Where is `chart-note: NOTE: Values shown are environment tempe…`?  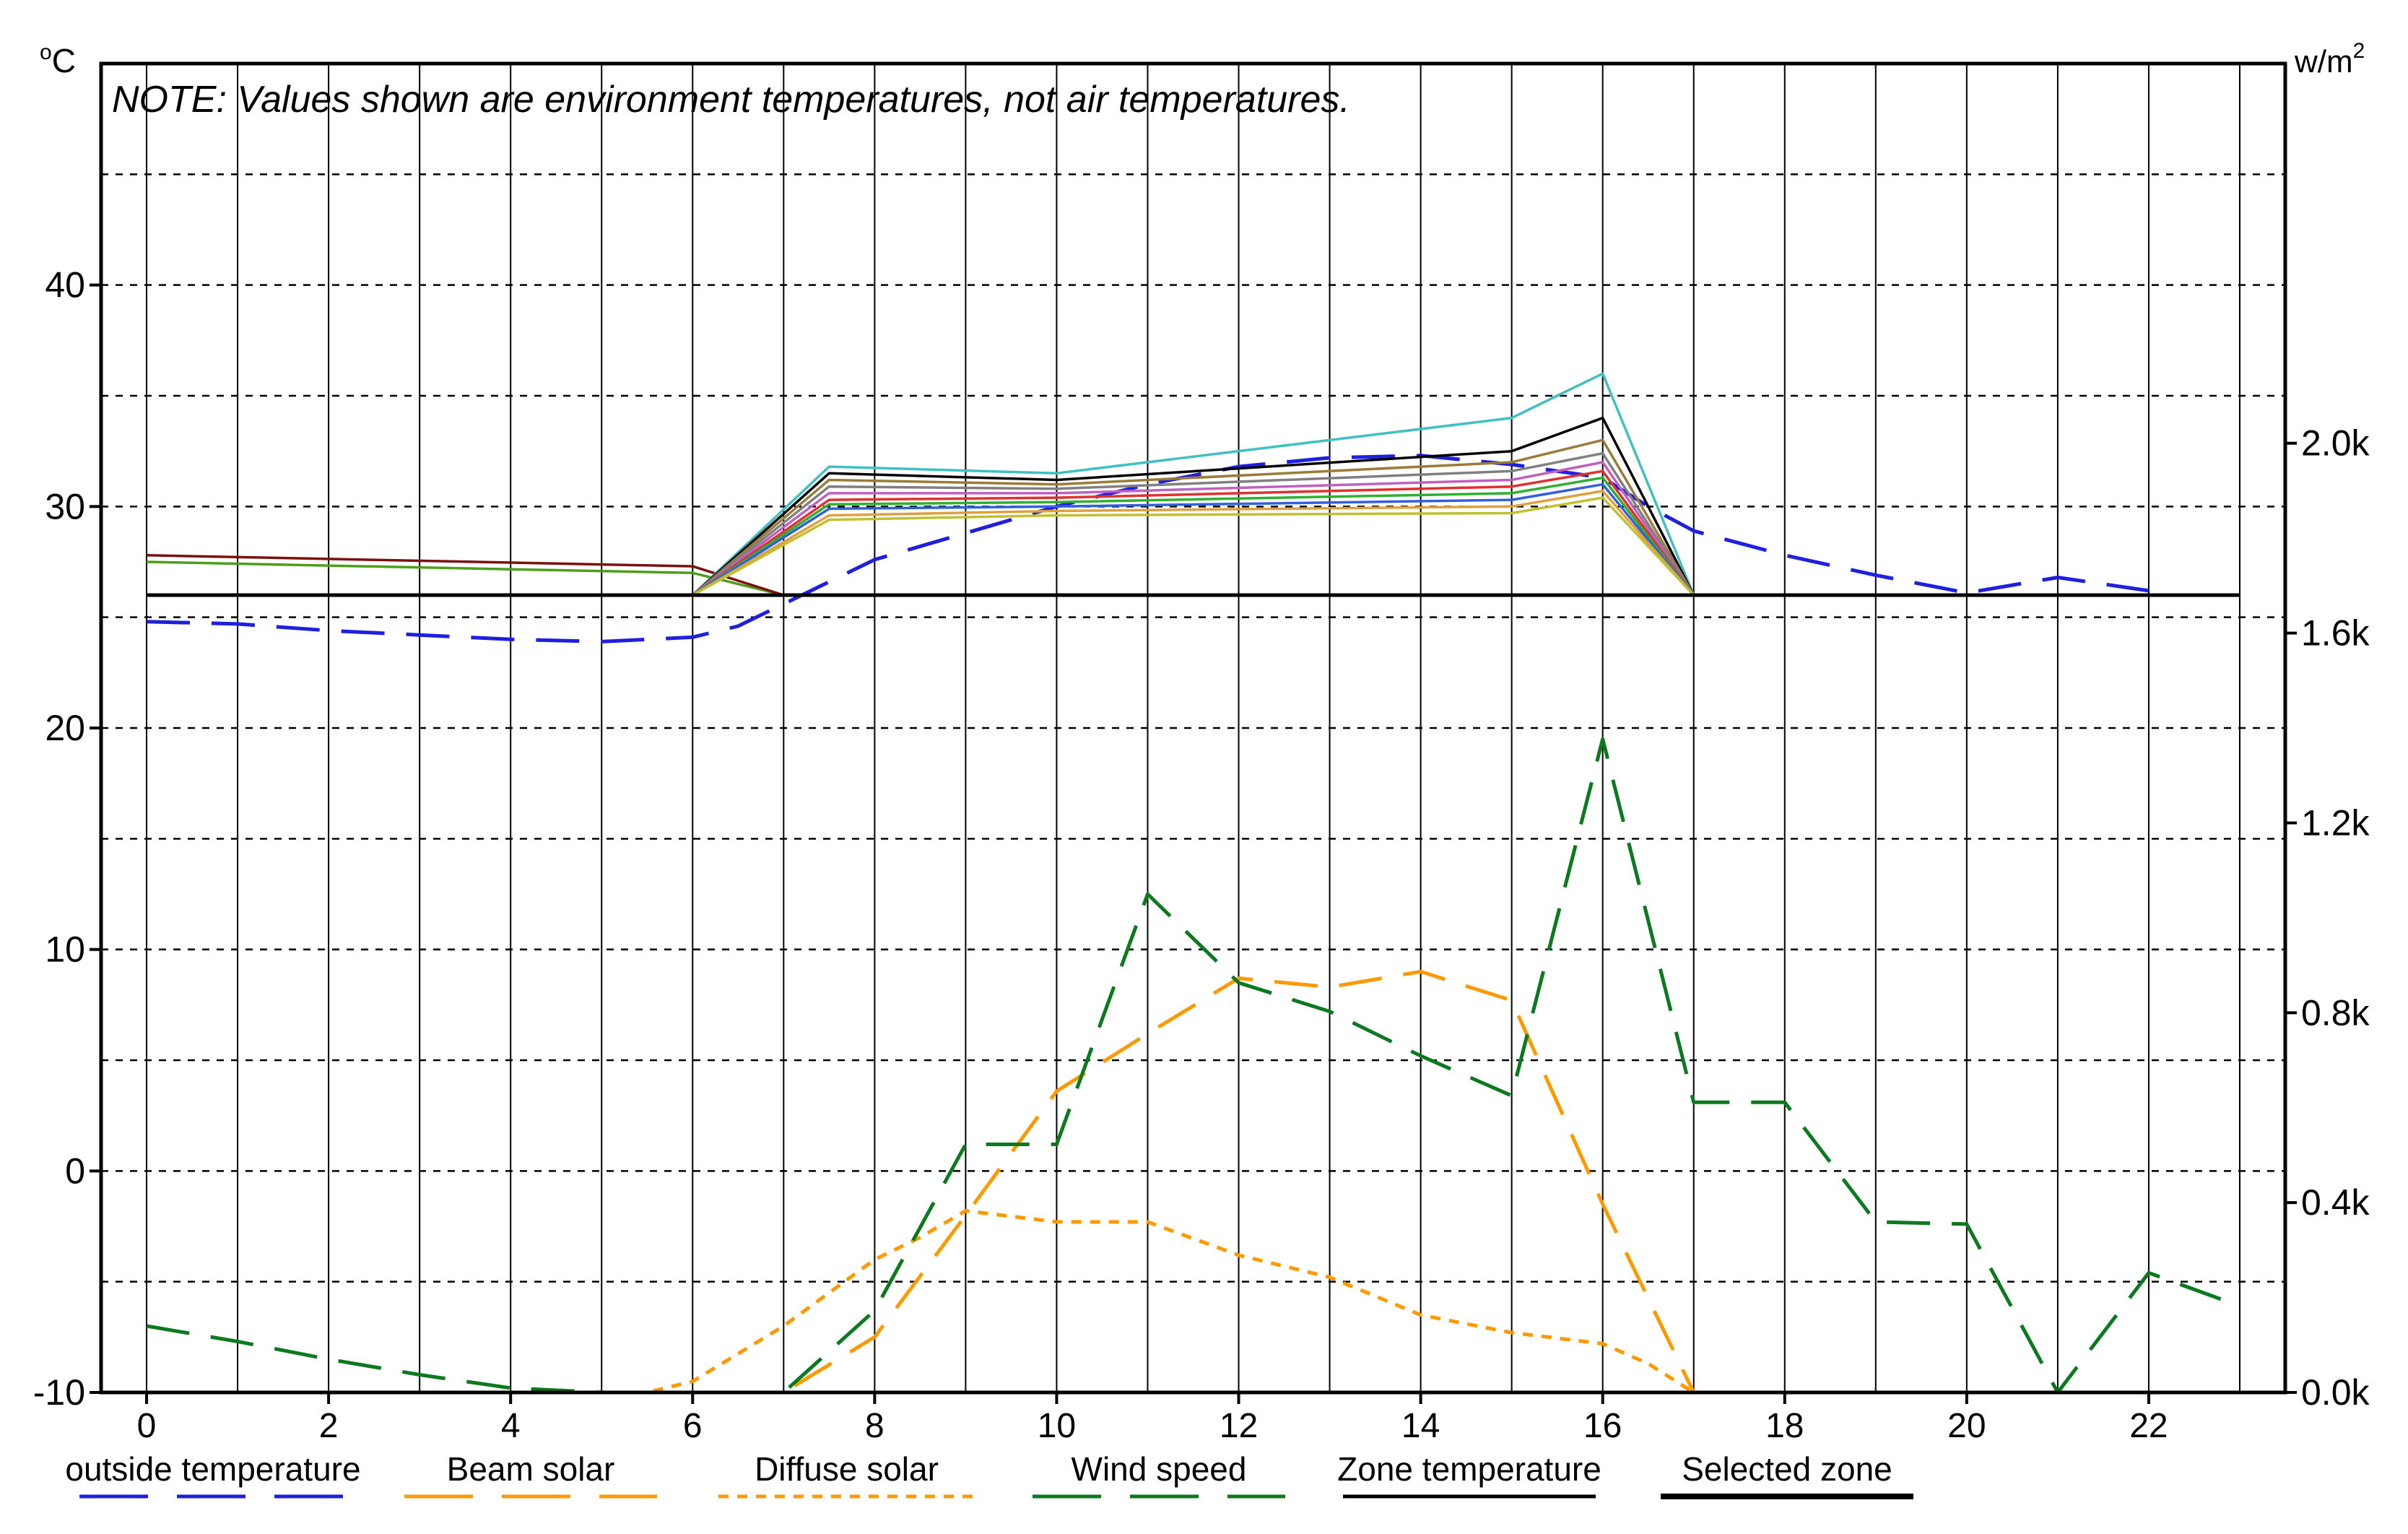
chart-note: NOTE: Values shown are environment tempe… is located at coordinates (731, 100).